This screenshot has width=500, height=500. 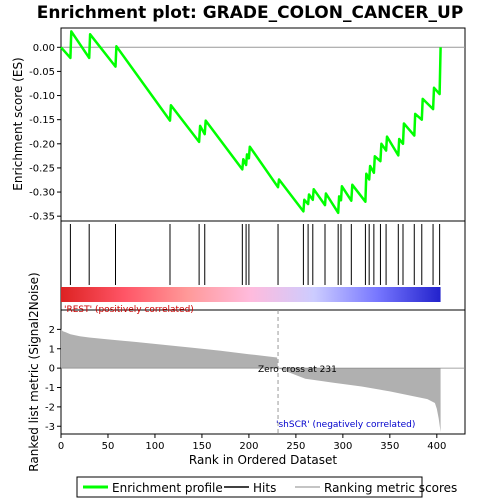 I want to click on xtick-label: 50, so click(x=108, y=446).